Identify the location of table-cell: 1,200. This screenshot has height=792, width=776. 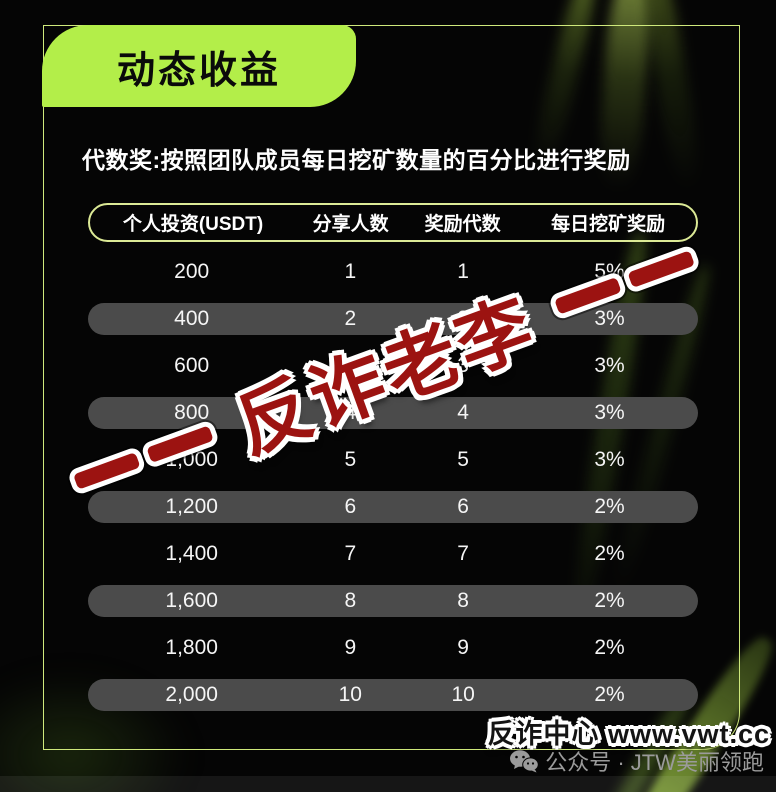
(191, 506).